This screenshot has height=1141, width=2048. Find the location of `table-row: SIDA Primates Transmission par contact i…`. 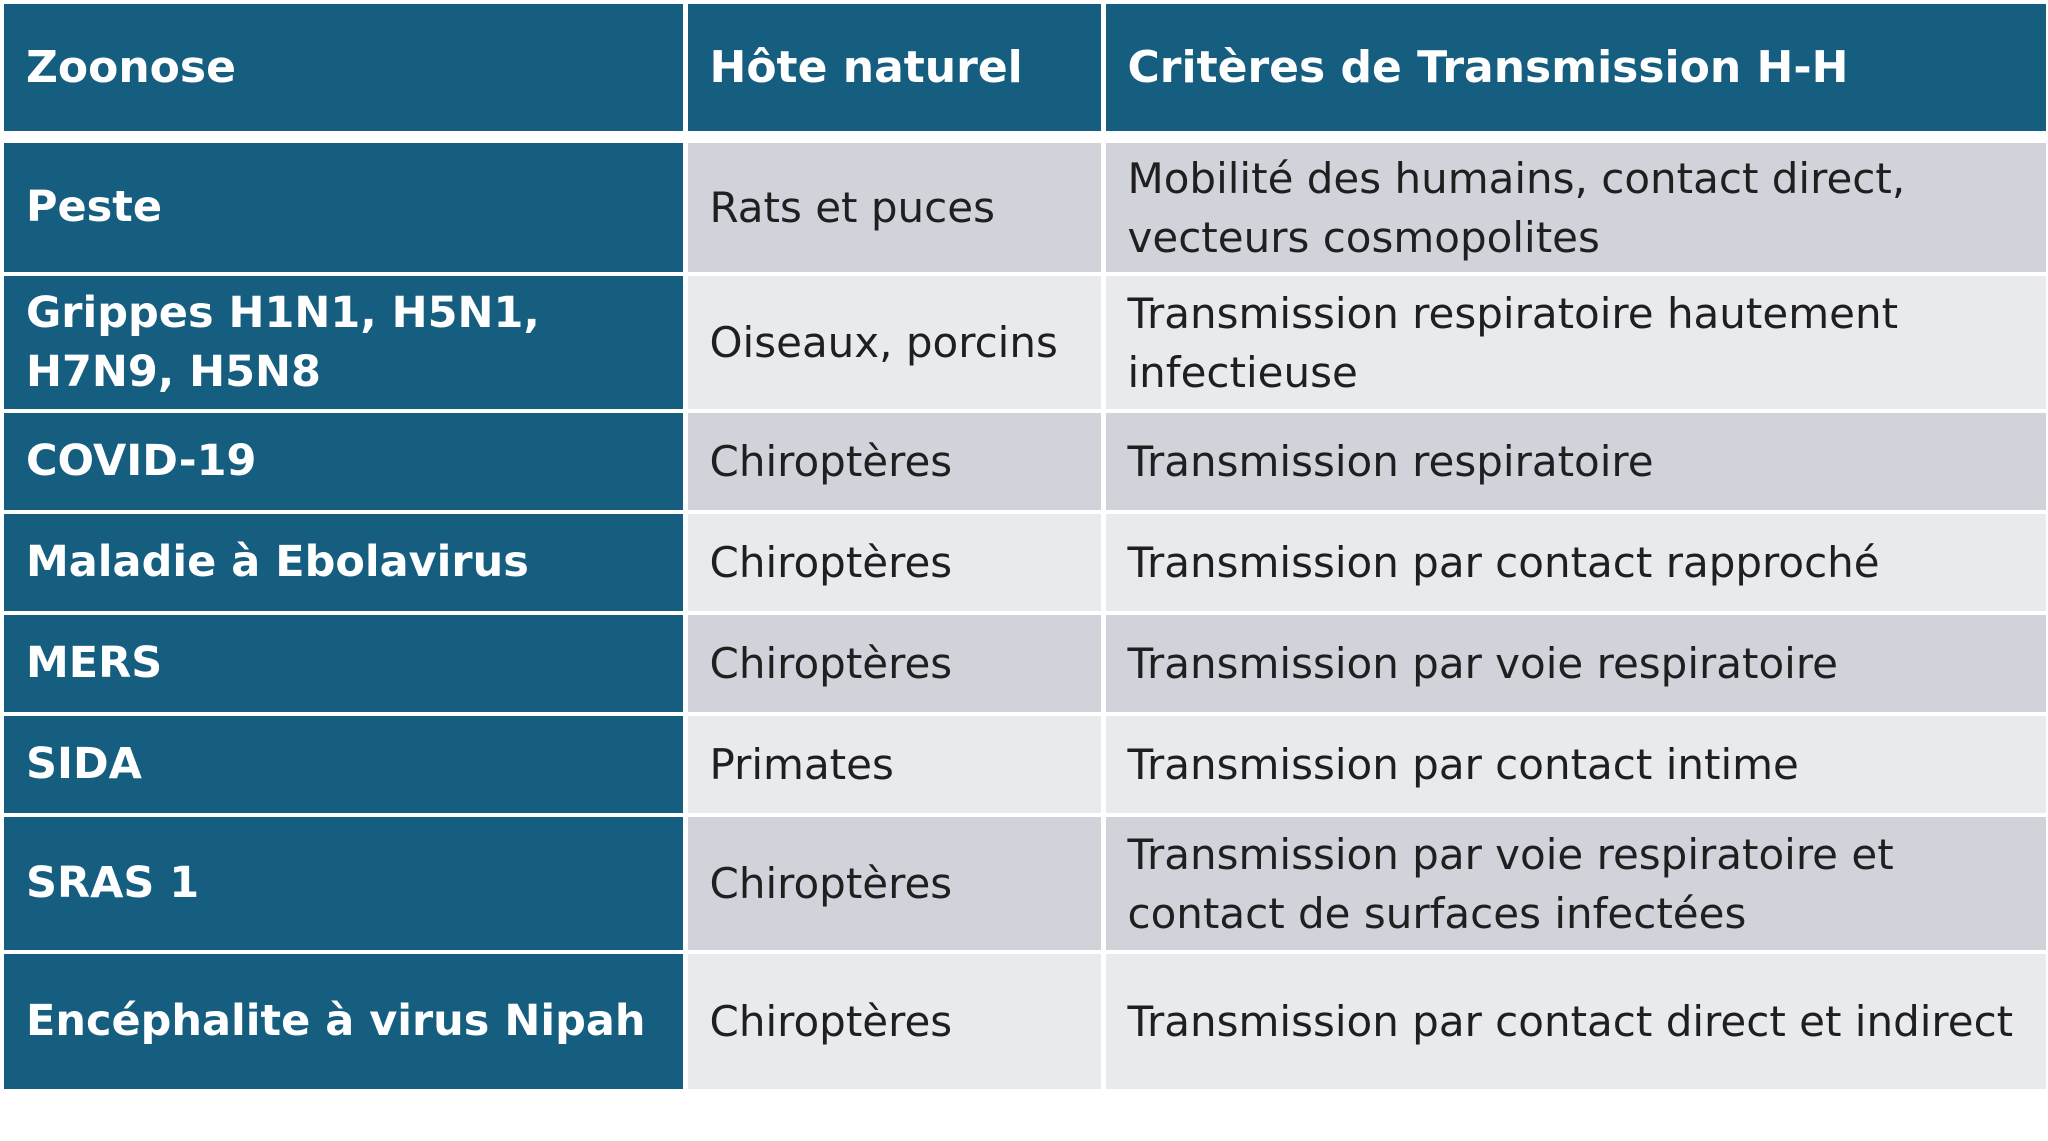

table-row: SIDA Primates Transmission par contact i… is located at coordinates (1025, 764).